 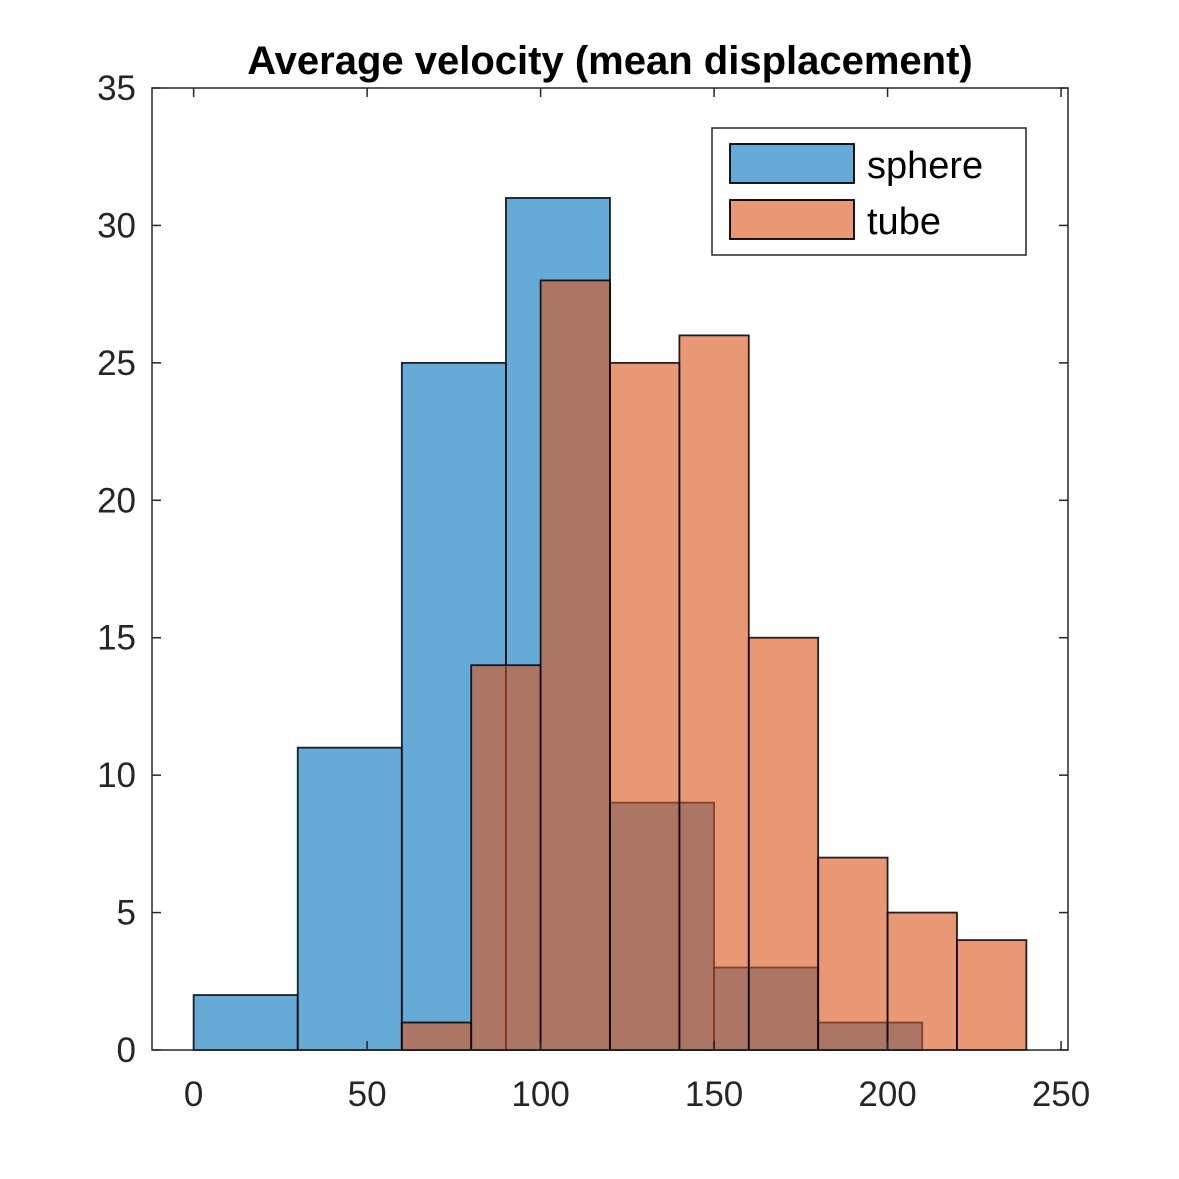 I want to click on x-tick-label: 200, so click(x=887, y=1094).